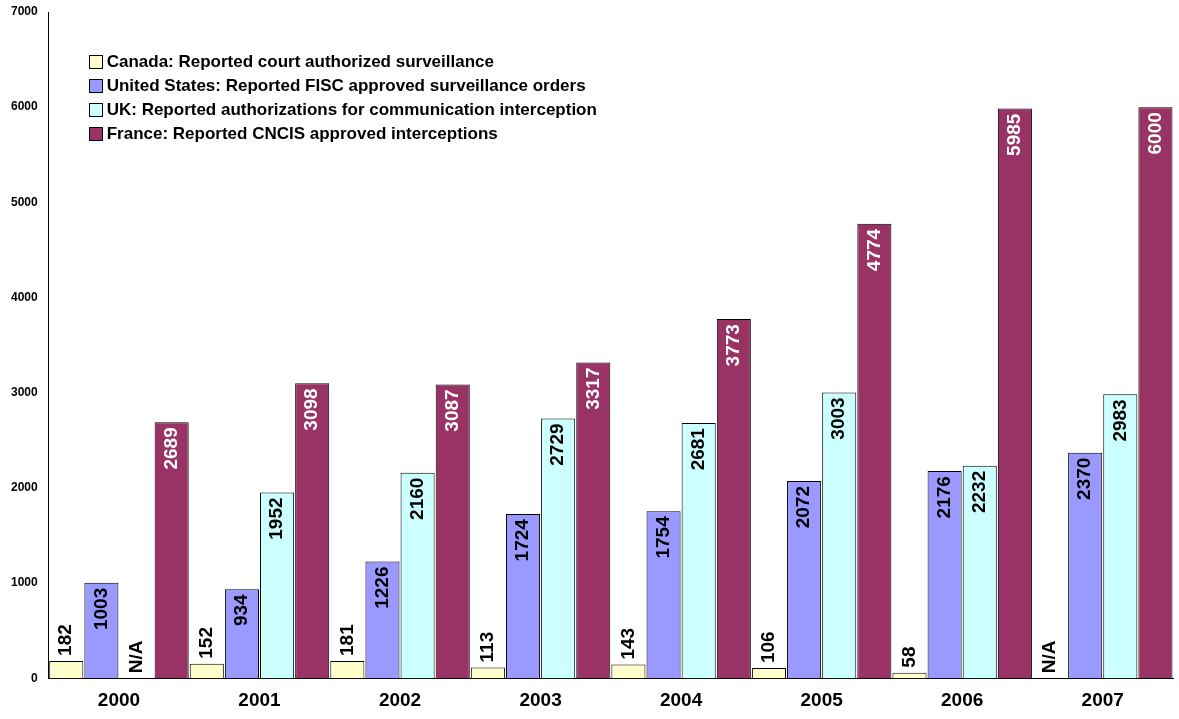 The image size is (1179, 719). I want to click on x-tick-label: 2005, so click(822, 699).